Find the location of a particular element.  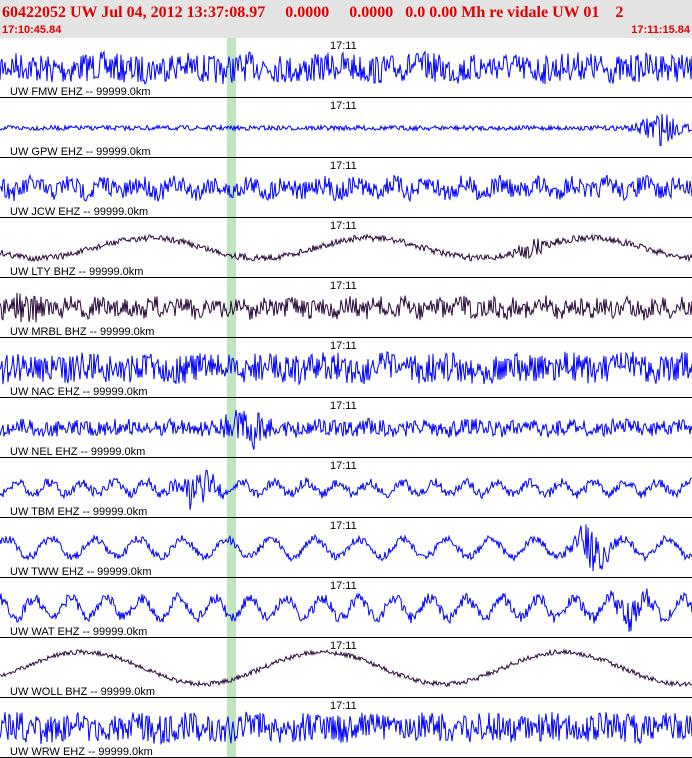

header-bar is located at coordinates (346, 19).